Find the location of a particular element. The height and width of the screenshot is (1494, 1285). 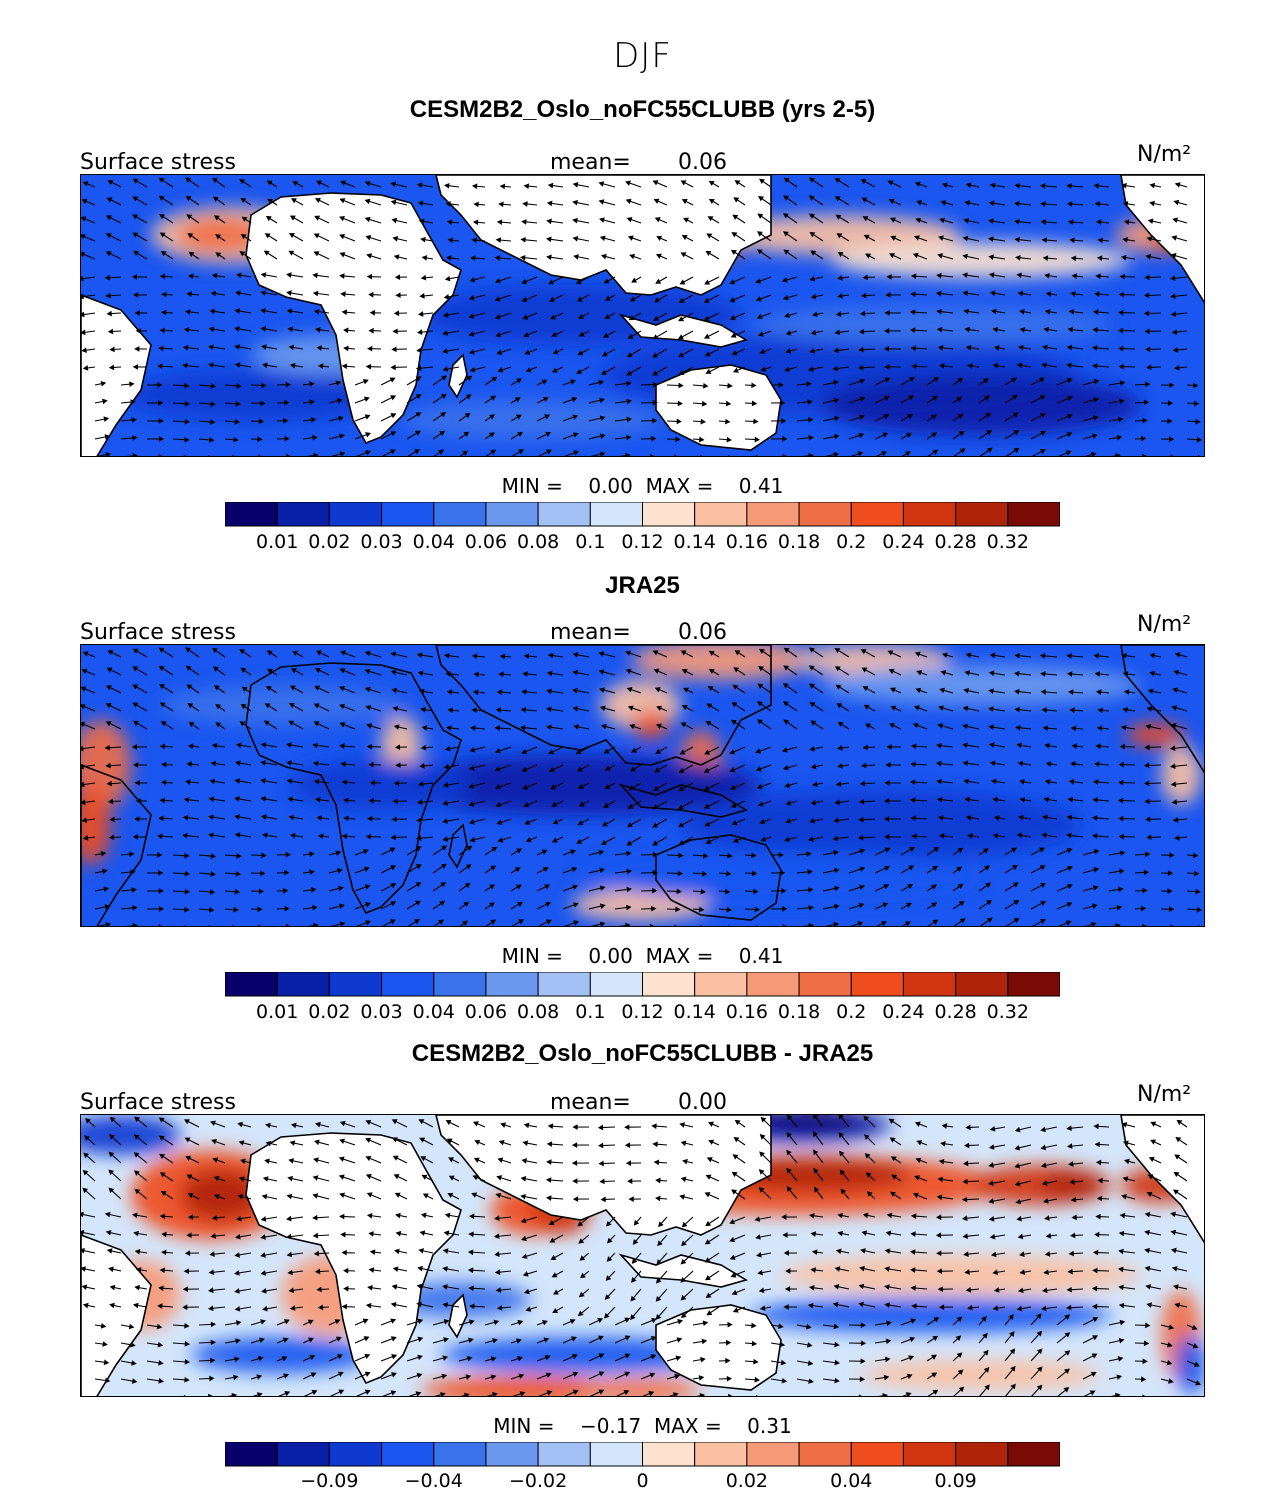

colorbar-ticks-difference: −0.09 −0.04 −0.02 0 0.02 0.04 0.09 is located at coordinates (642, 1482).